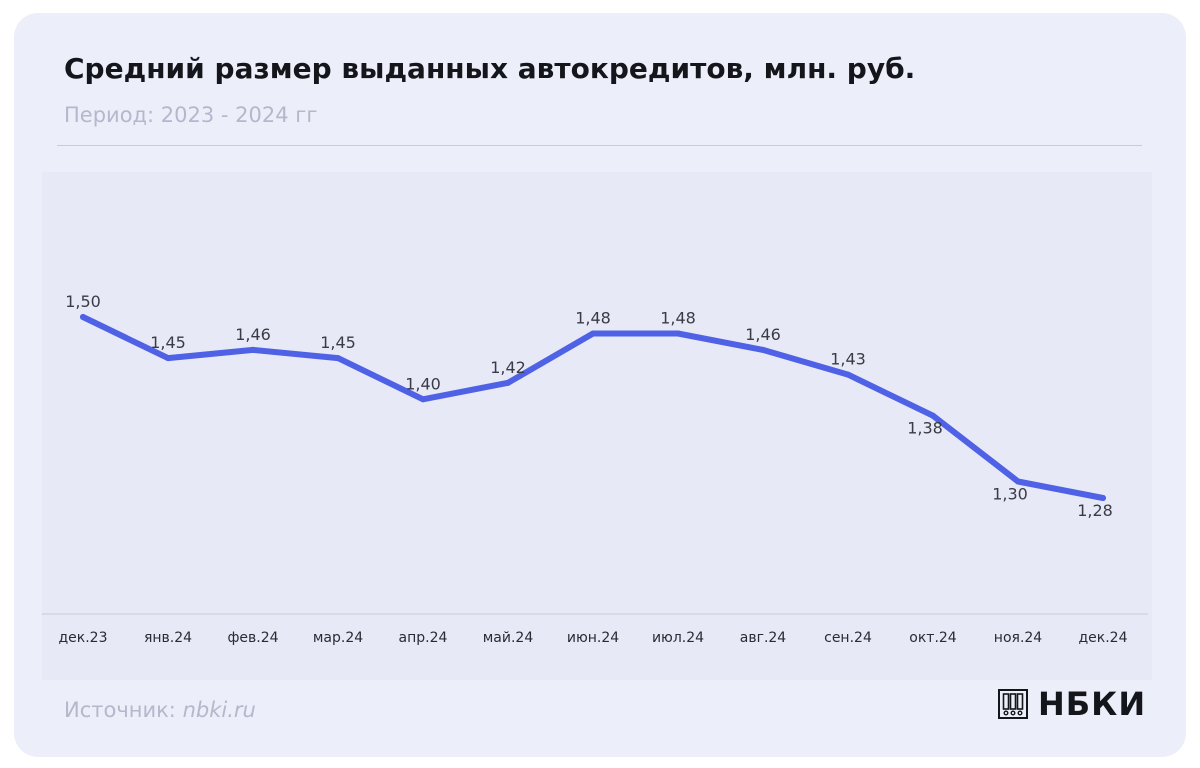 The width and height of the screenshot is (1200, 768). I want to click on x-tick-label: май.24, so click(508, 638).